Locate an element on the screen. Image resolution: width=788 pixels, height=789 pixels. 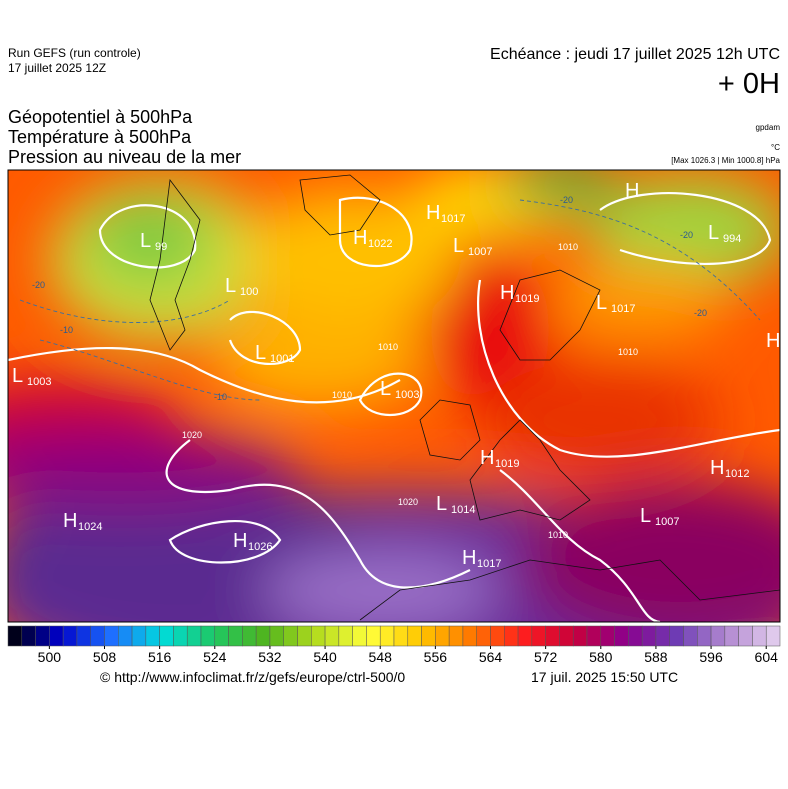
center-value: 99 is located at coordinates (161, 247).